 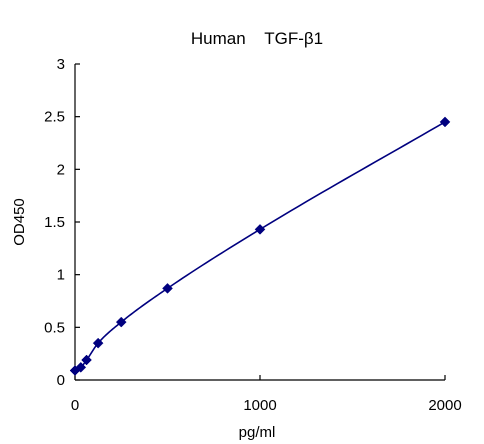 I want to click on y-tick-label: 1.5, so click(x=54, y=222).